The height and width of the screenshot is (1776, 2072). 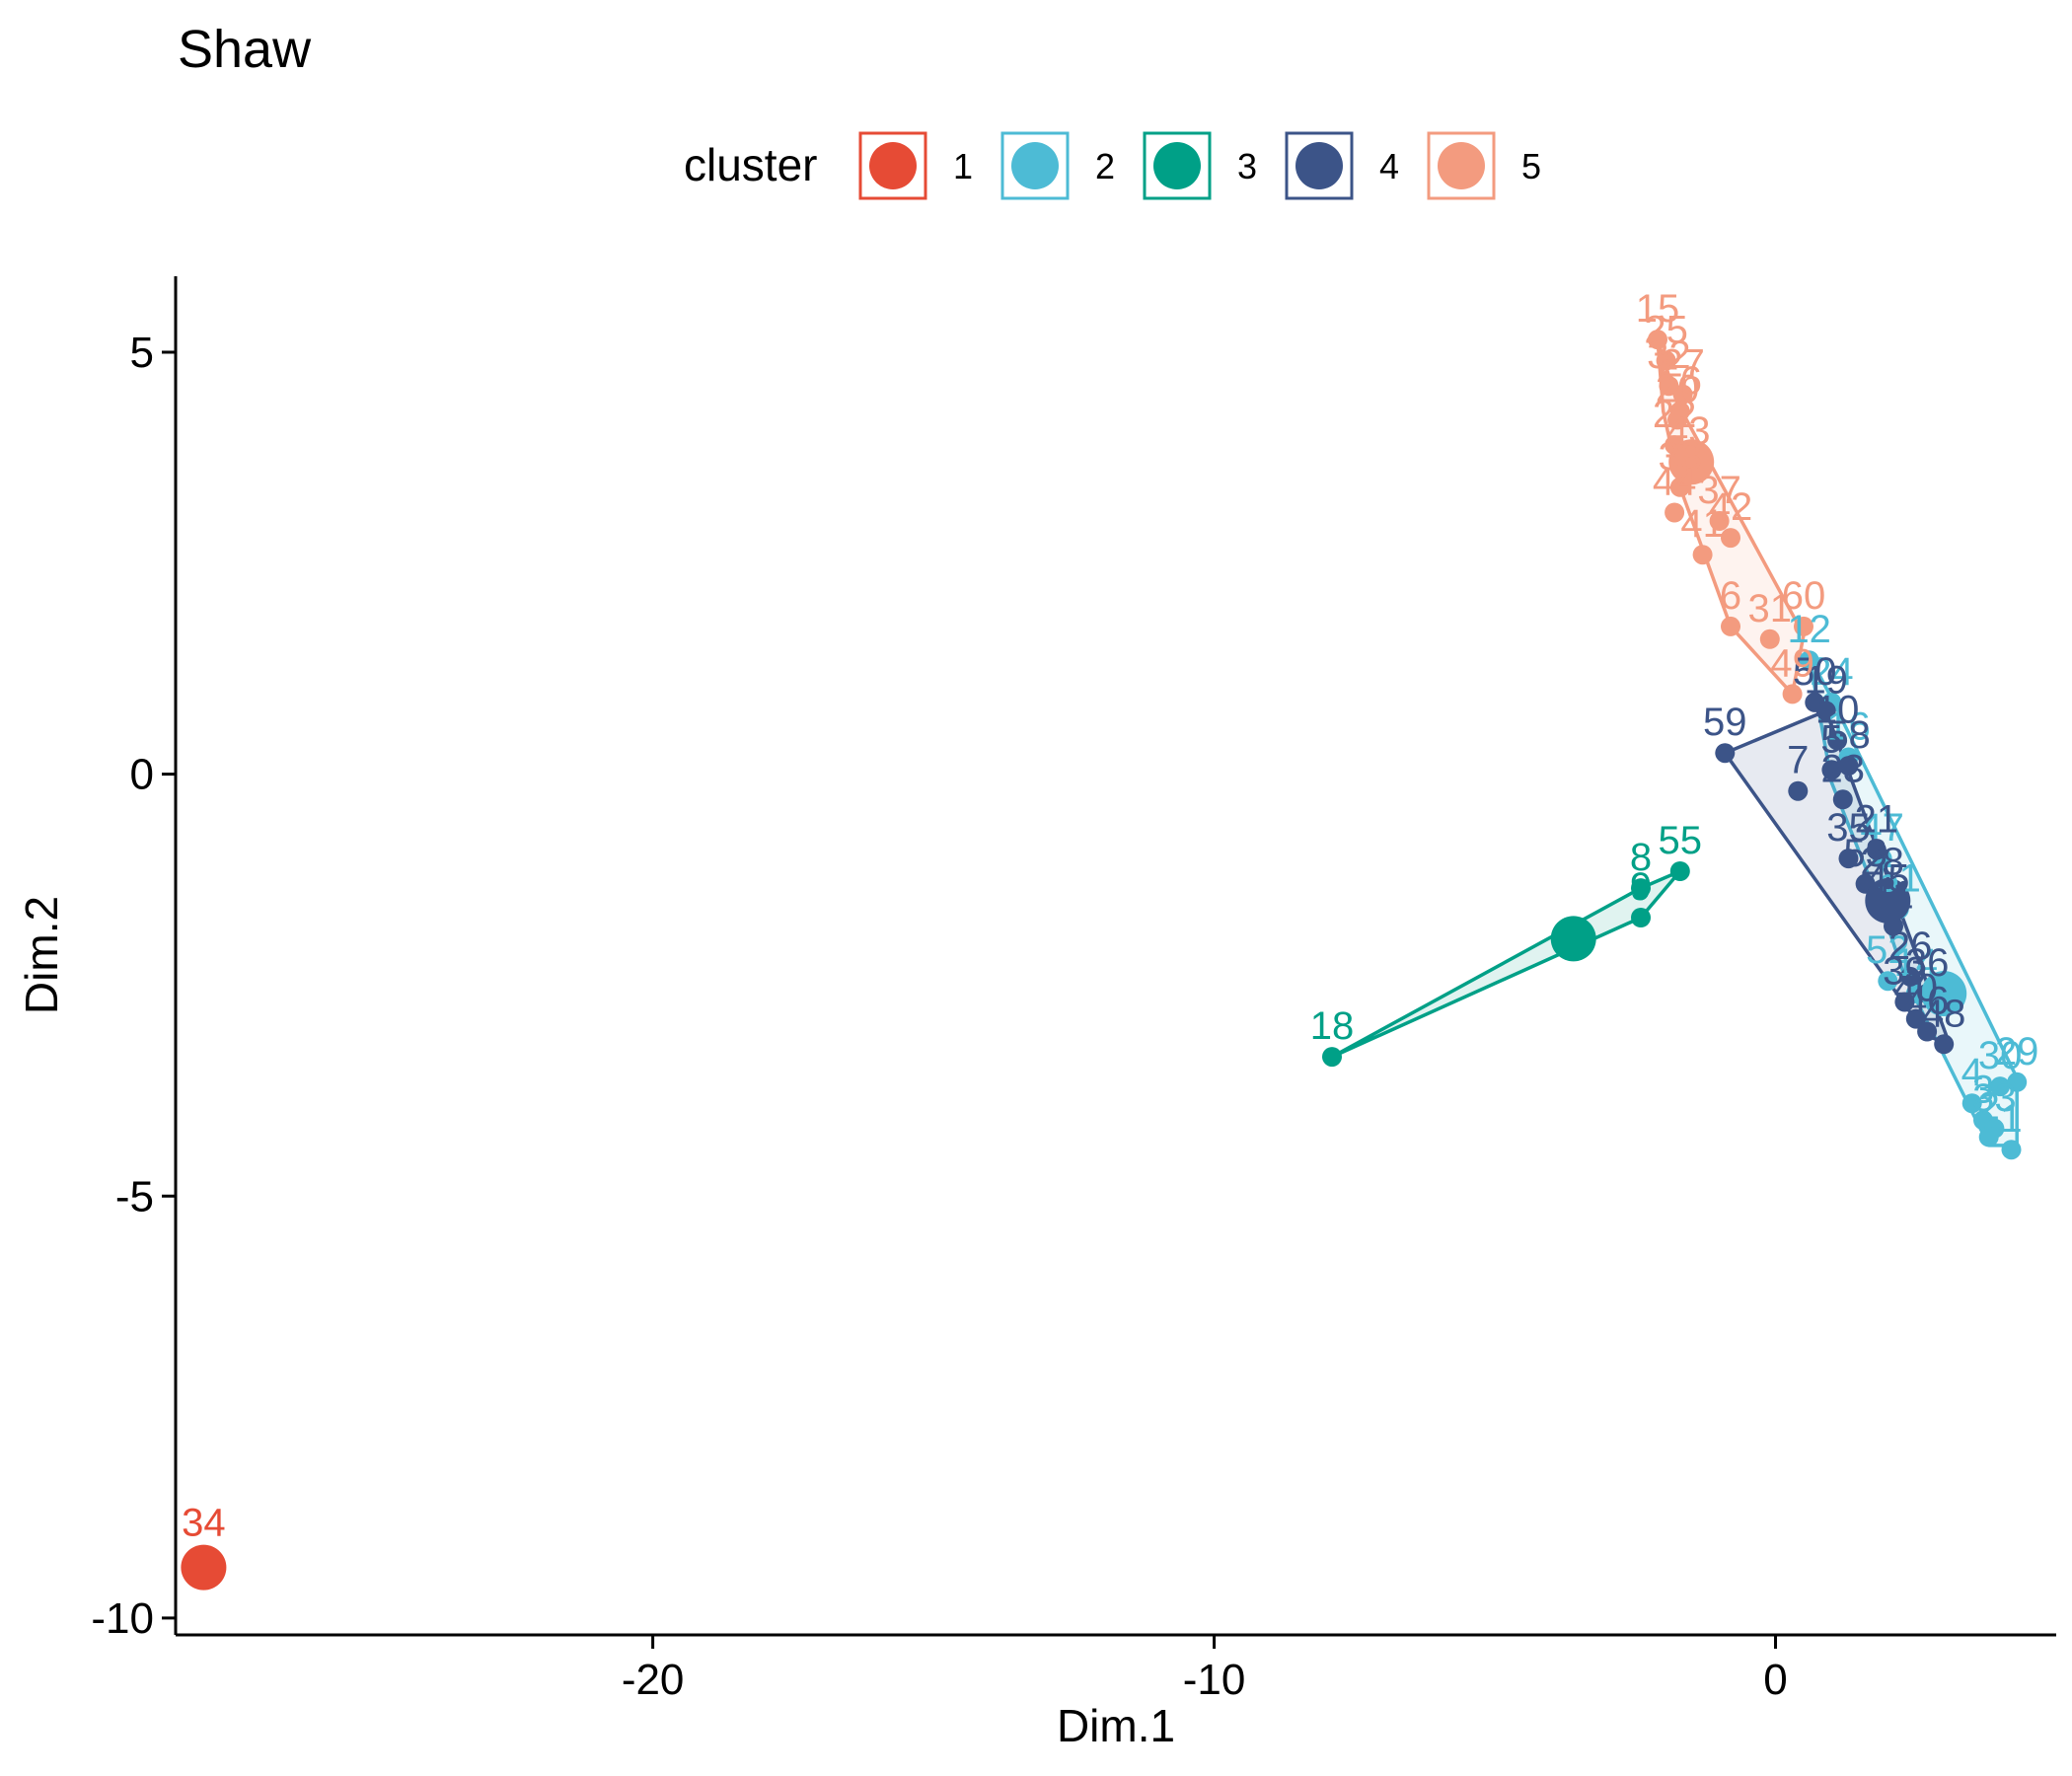 I want to click on point-label-19: 19, so click(x=1826, y=681).